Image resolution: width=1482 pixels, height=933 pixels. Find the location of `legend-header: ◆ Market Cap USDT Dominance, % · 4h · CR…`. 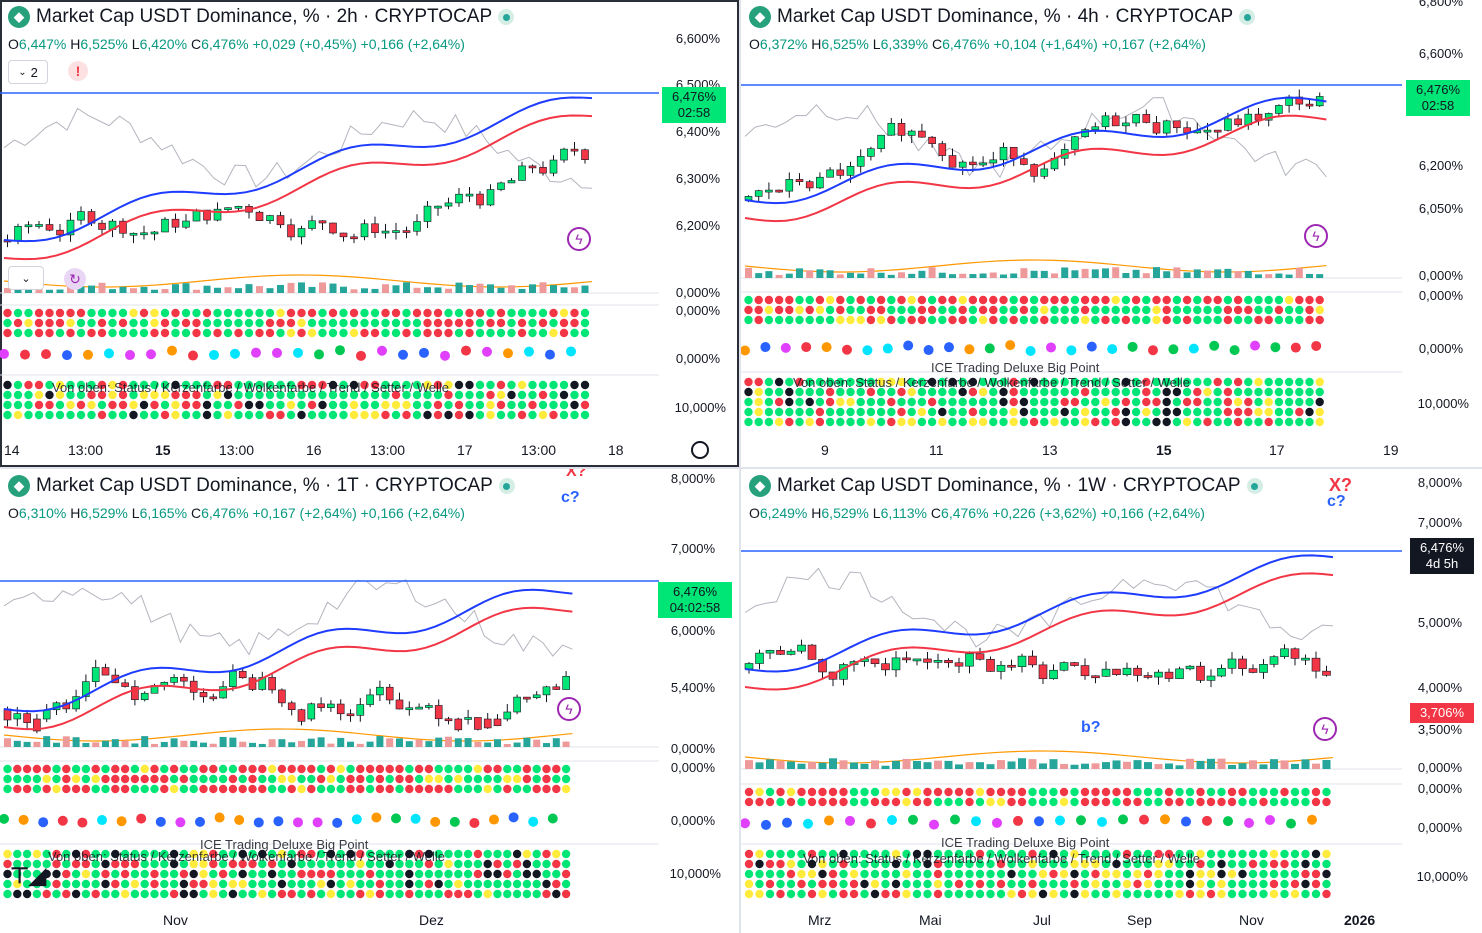

legend-header: ◆ Market Cap USDT Dominance, % · 4h · CR… is located at coordinates (1002, 17).